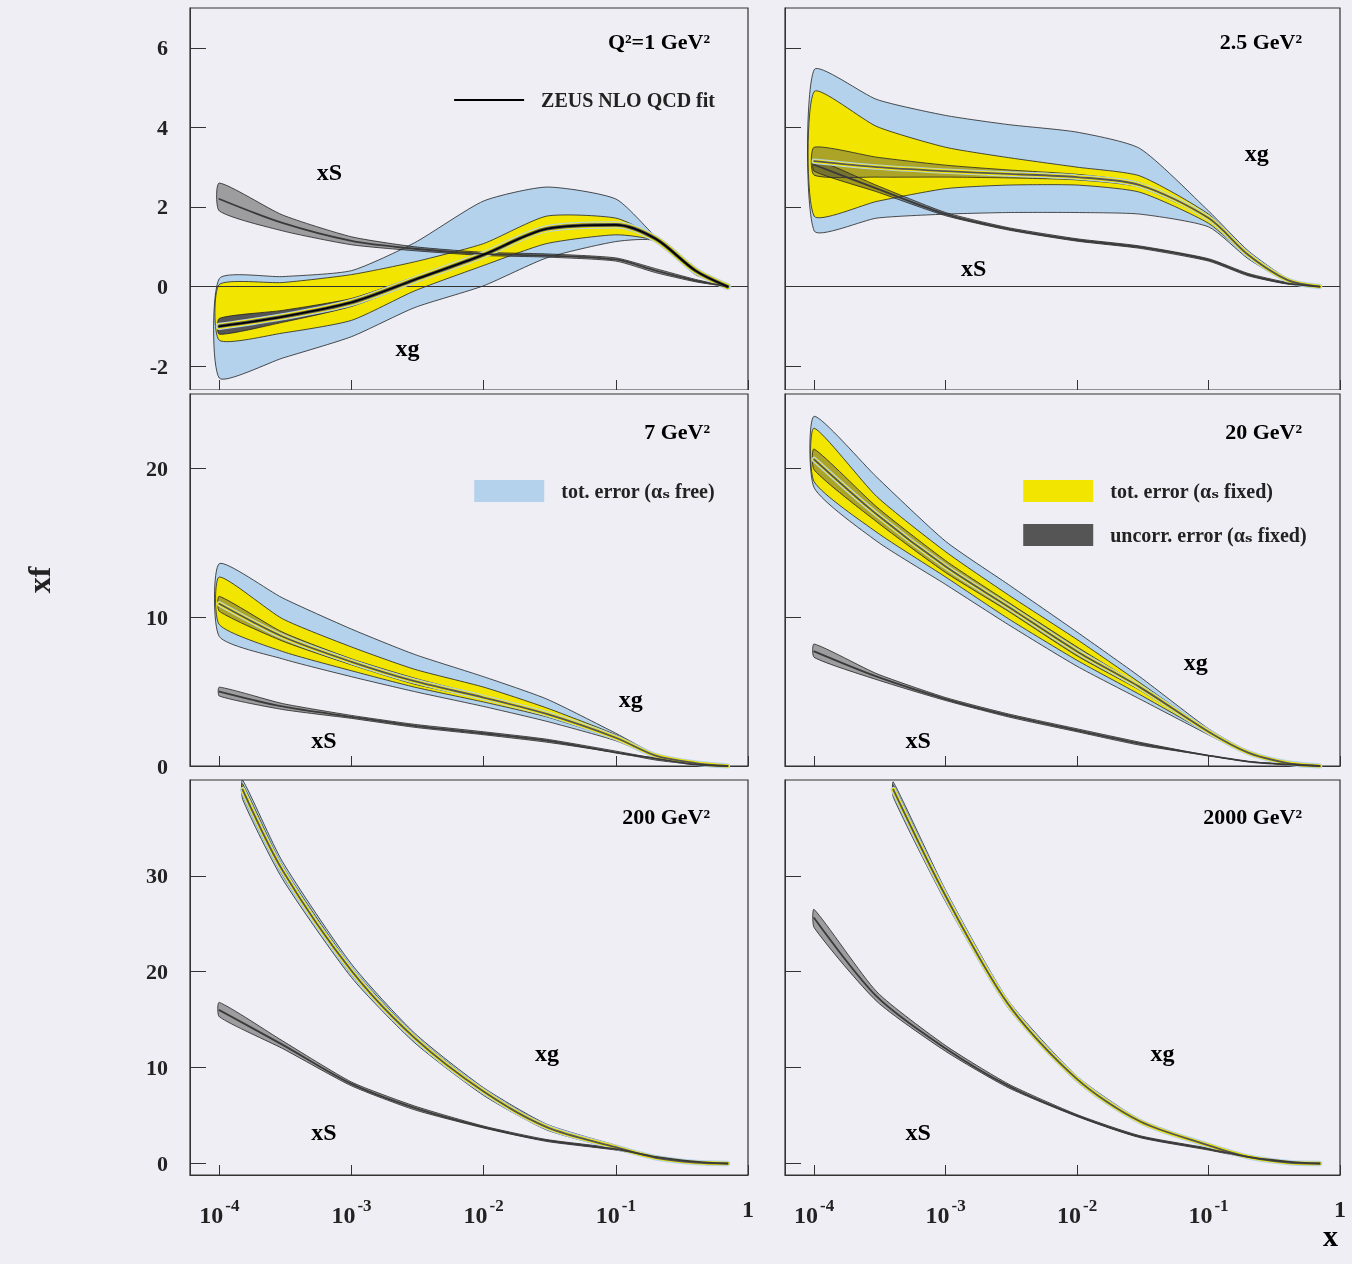 Image resolution: width=1352 pixels, height=1264 pixels. Describe the element at coordinates (748, 1209) in the screenshot. I see `x-tick-label: 1` at that location.